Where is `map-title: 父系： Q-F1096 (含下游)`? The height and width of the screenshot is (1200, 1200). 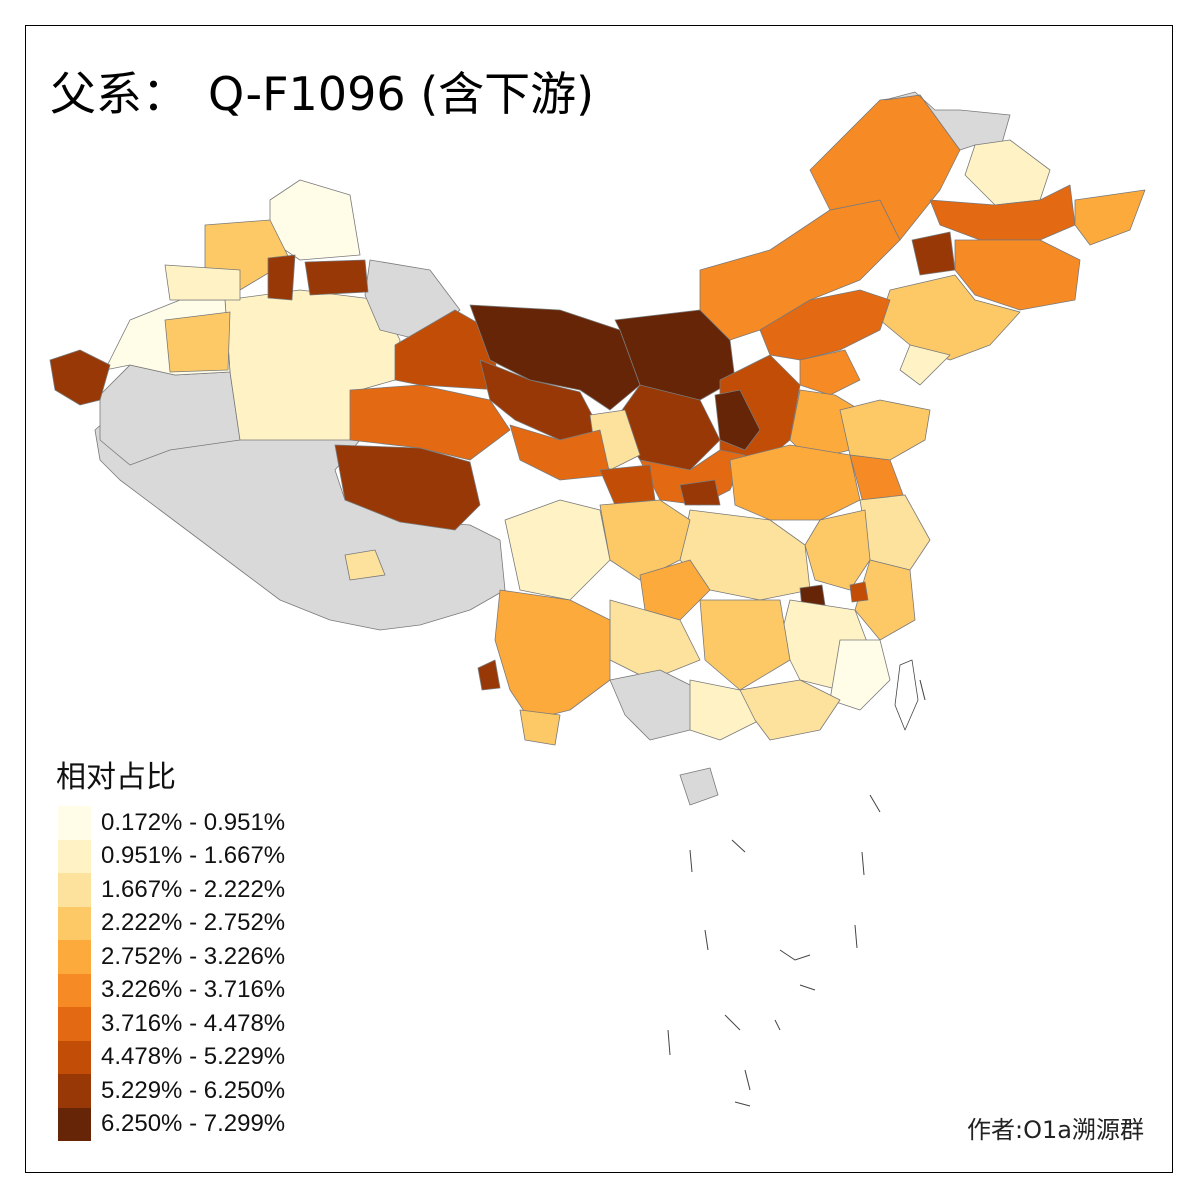 map-title: 父系： Q-F1096 (含下游) is located at coordinates (322, 91).